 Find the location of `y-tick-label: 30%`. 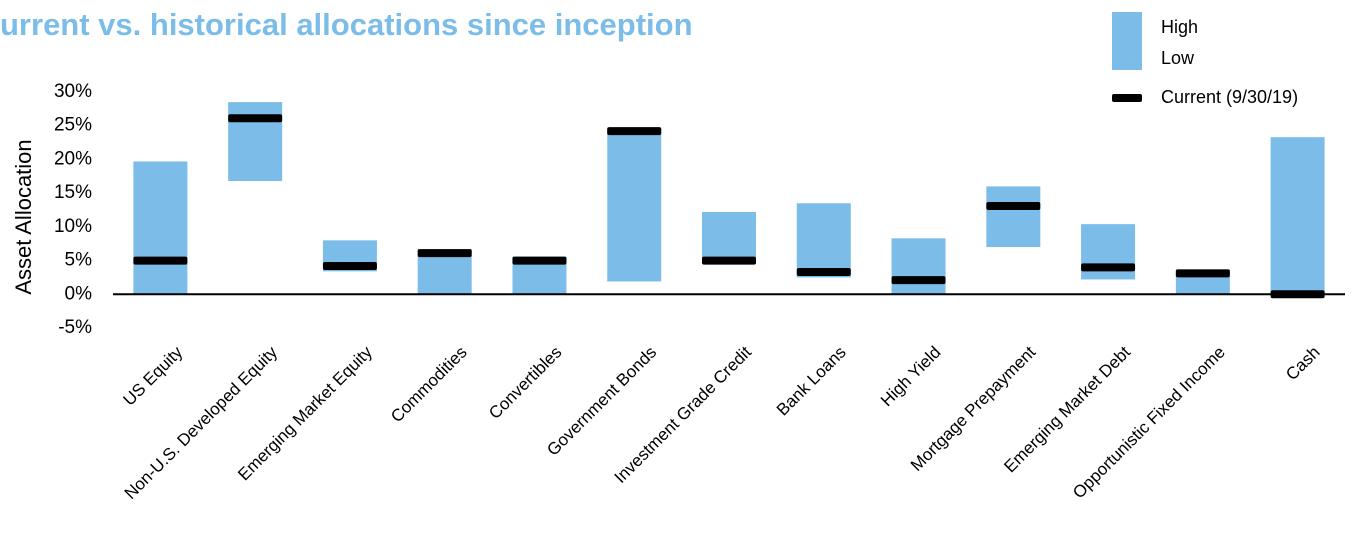

y-tick-label: 30% is located at coordinates (73, 91).